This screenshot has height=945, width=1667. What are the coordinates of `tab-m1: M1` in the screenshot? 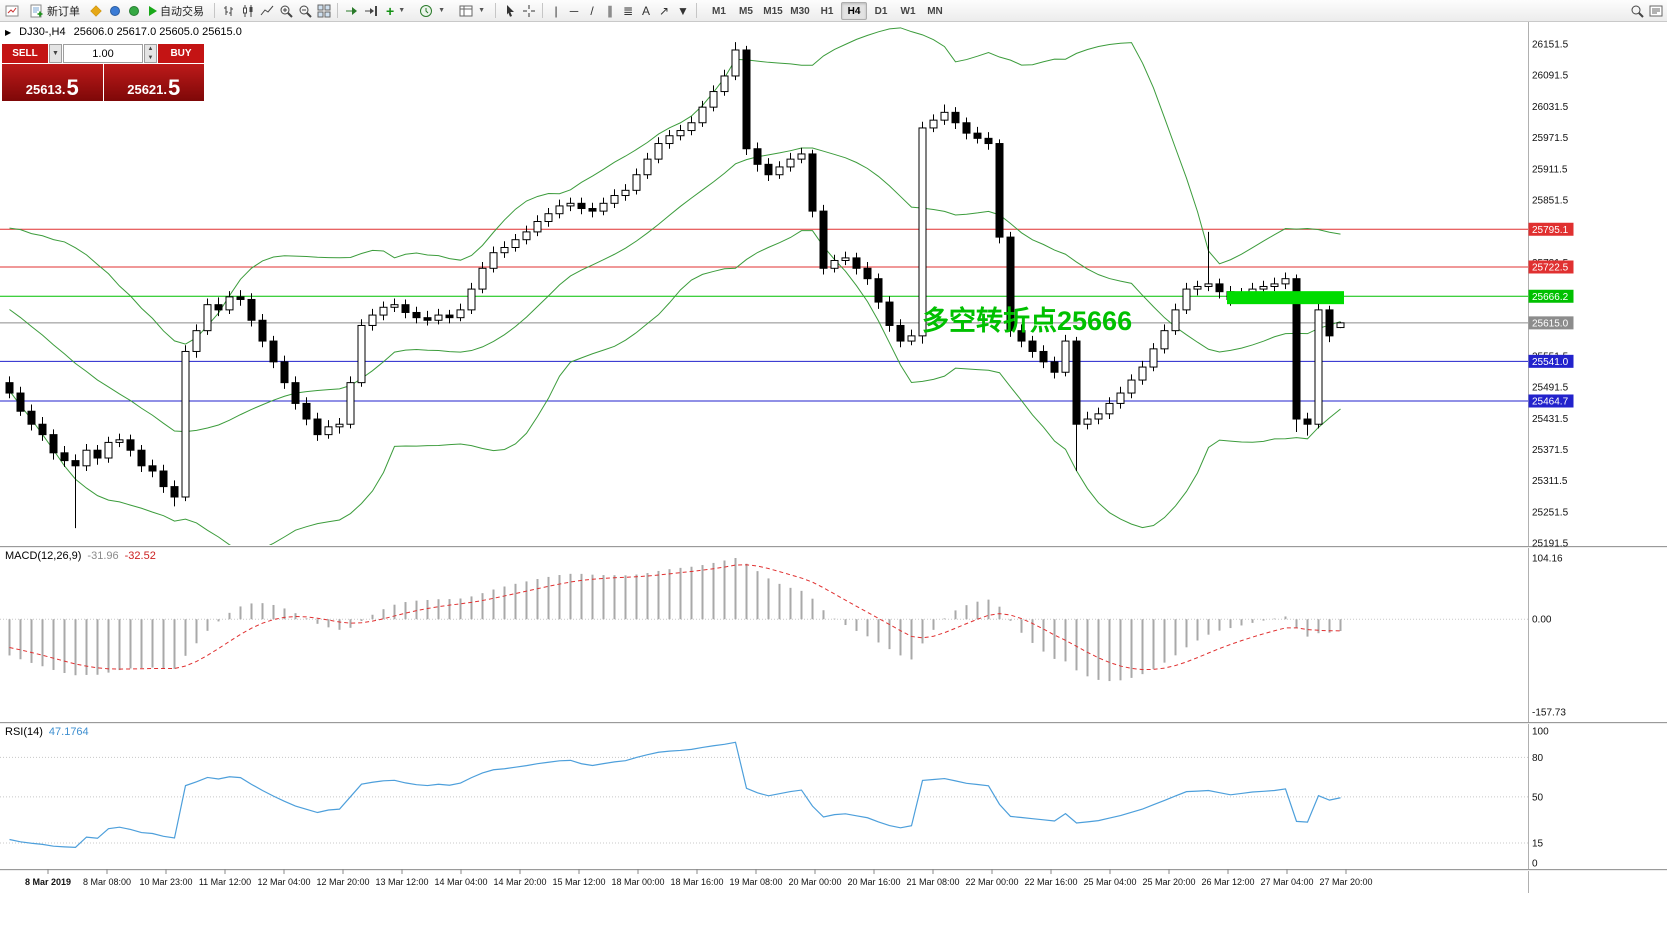 It's located at (719, 11).